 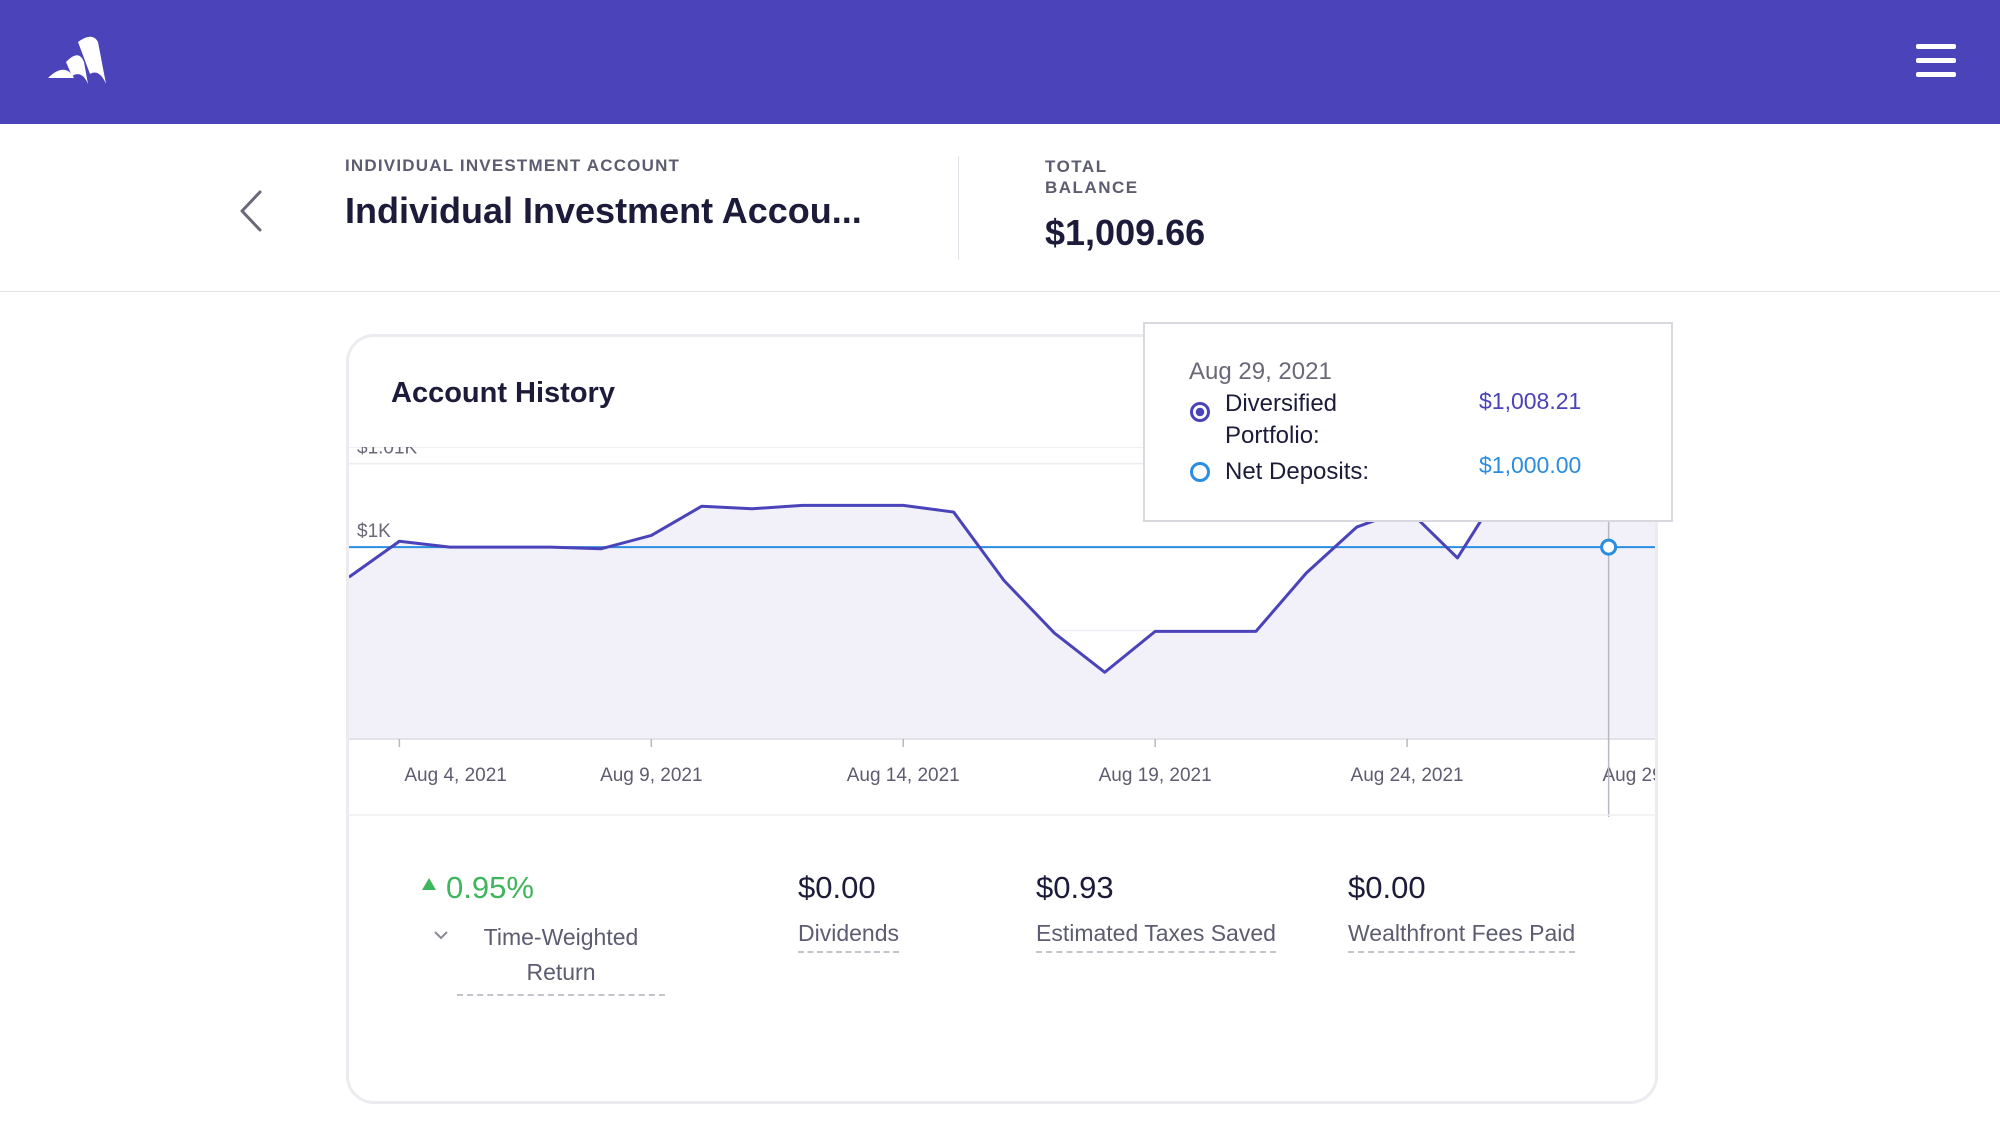 I want to click on dividends-value: $0.00, so click(x=837, y=887).